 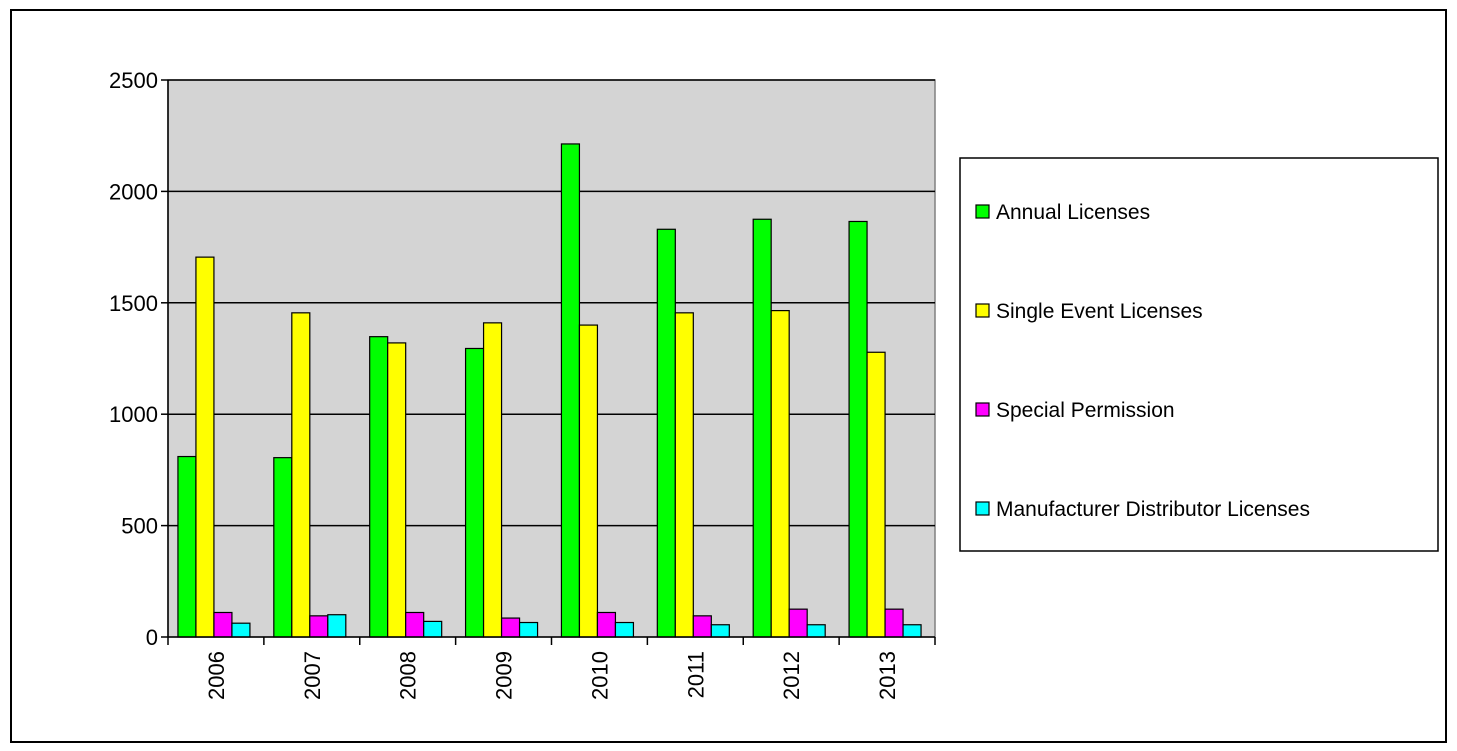 What do you see at coordinates (133, 303) in the screenshot?
I see `y-tick-label: 1500` at bounding box center [133, 303].